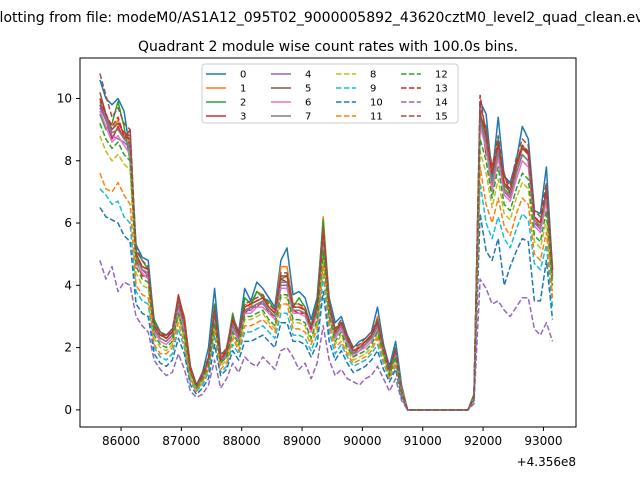 This screenshot has width=640, height=485. What do you see at coordinates (68, 223) in the screenshot?
I see `y-tick-label: 6` at bounding box center [68, 223].